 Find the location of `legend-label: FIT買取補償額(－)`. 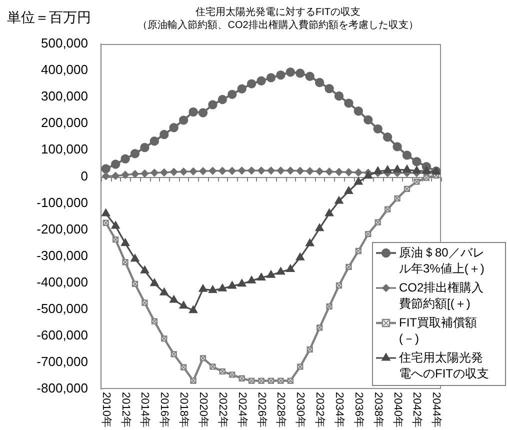

legend-label: FIT買取補償額(－) is located at coordinates (438, 330).